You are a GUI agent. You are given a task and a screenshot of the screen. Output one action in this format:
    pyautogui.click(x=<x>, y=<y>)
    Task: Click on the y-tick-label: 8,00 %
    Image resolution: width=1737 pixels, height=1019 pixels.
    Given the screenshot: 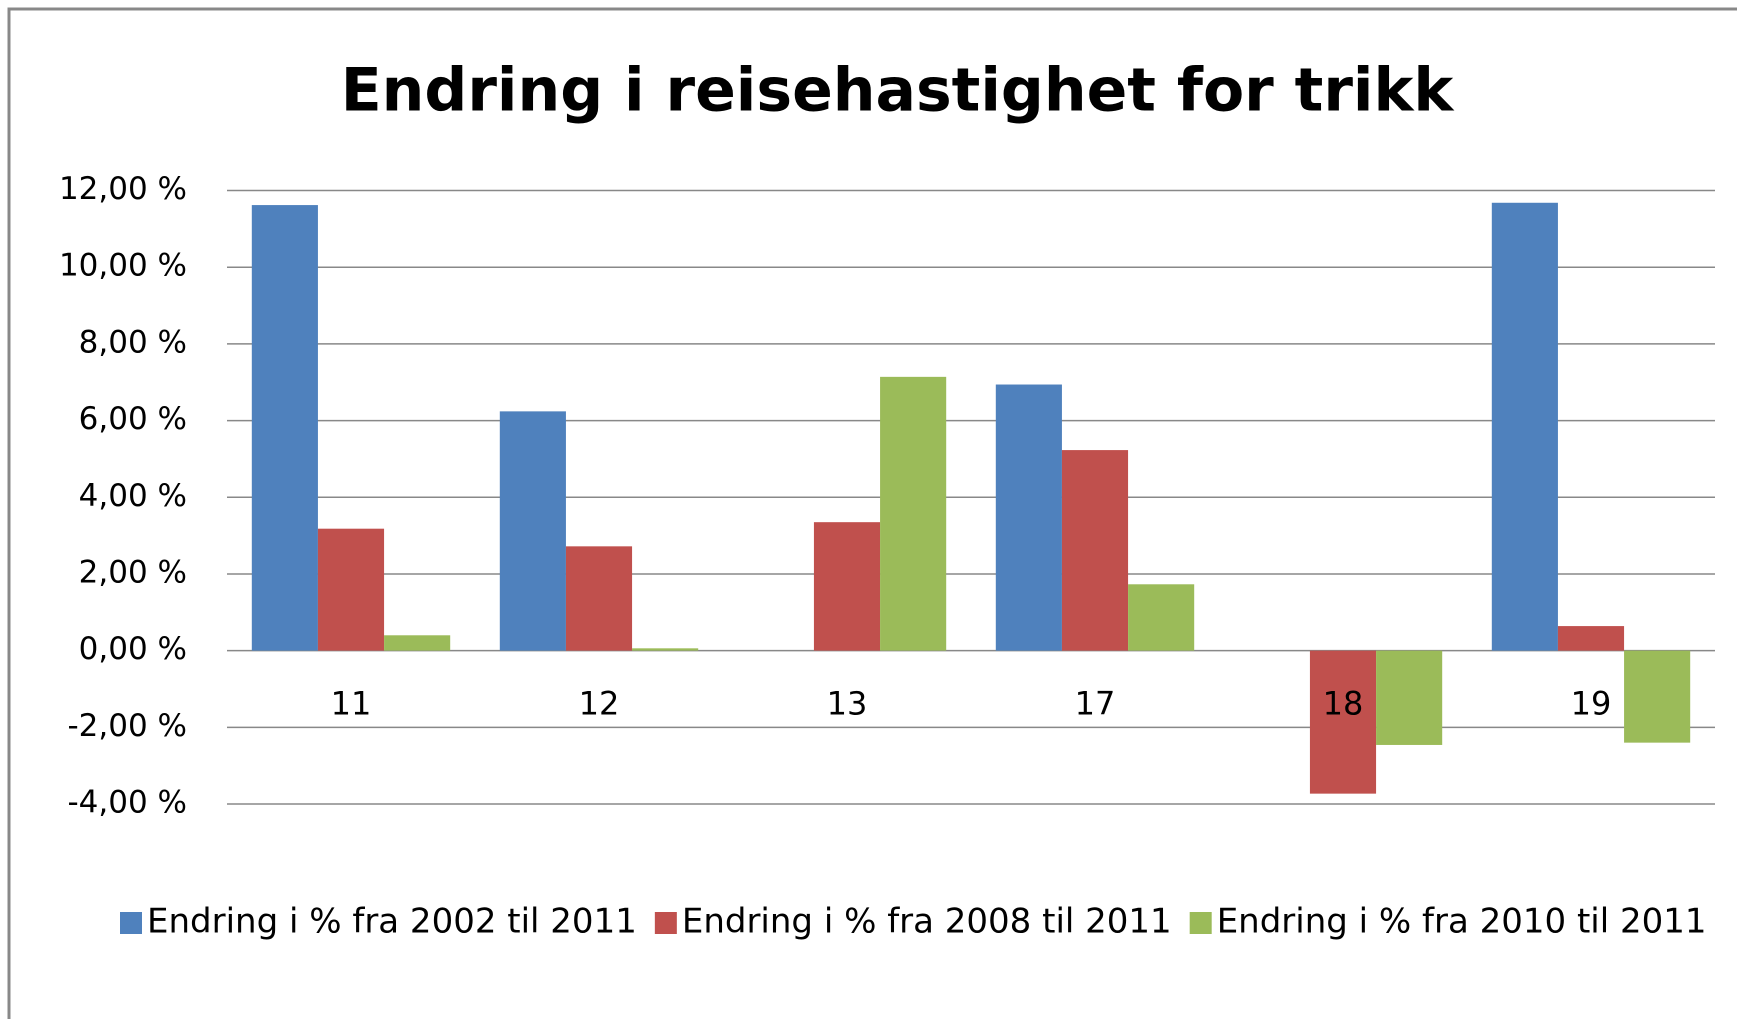 What is the action you would take?
    pyautogui.click(x=133, y=342)
    